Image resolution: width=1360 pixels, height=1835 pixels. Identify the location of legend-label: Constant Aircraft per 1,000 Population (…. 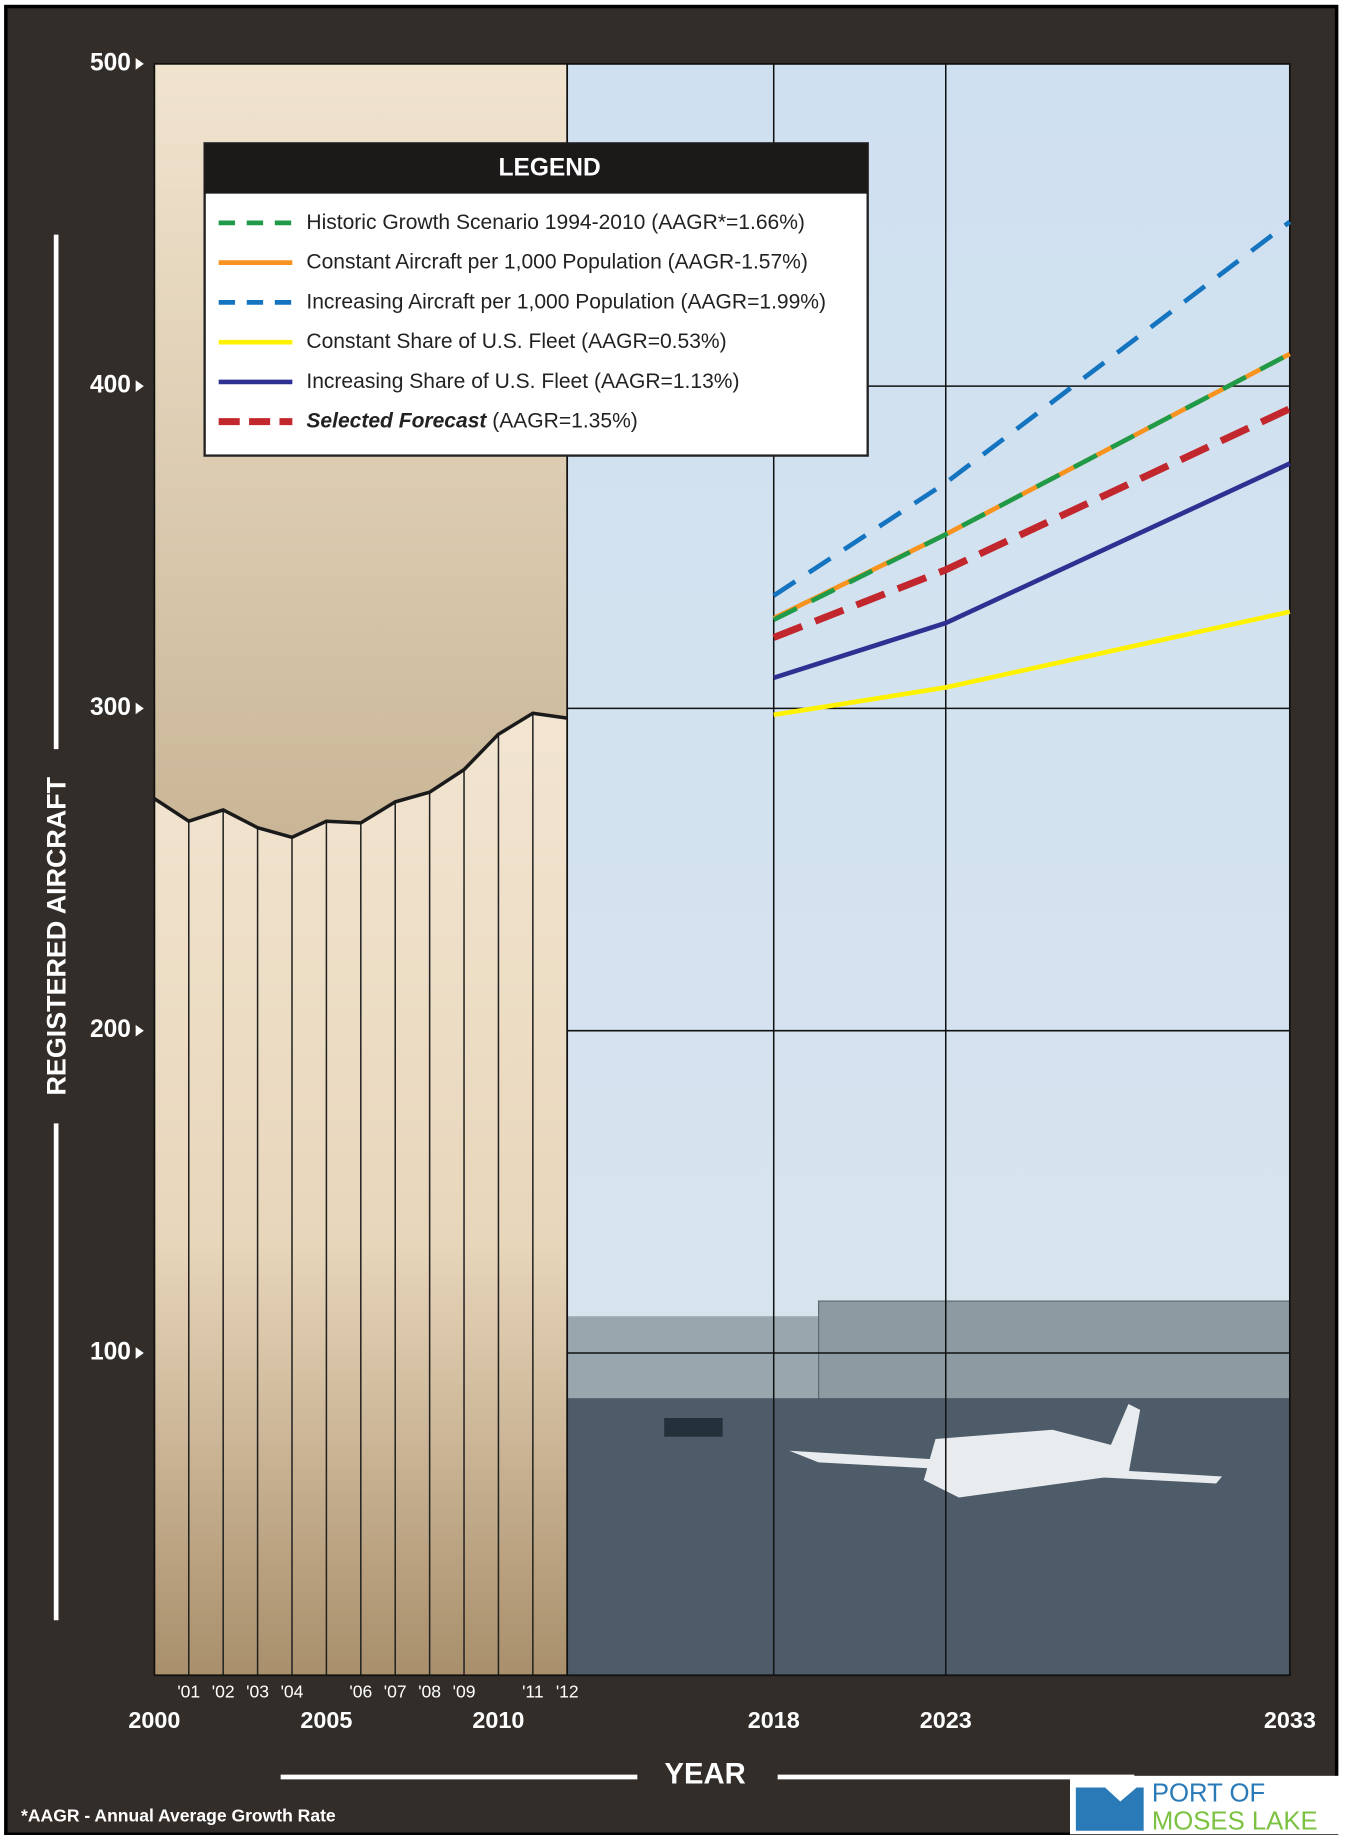
(557, 261).